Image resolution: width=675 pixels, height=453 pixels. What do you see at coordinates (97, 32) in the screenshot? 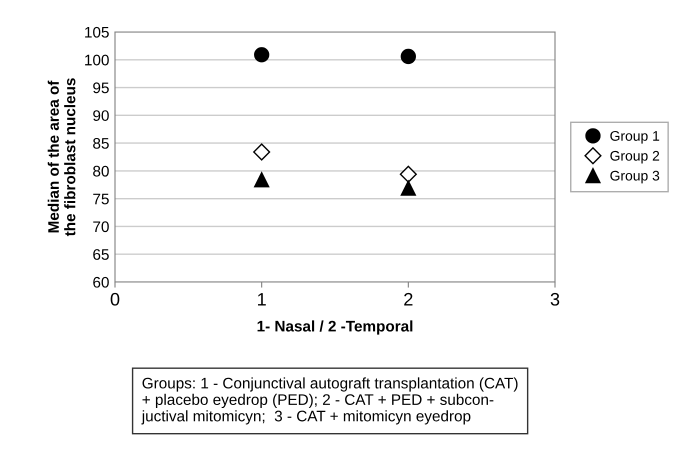
I see `y-tick-label: 105` at bounding box center [97, 32].